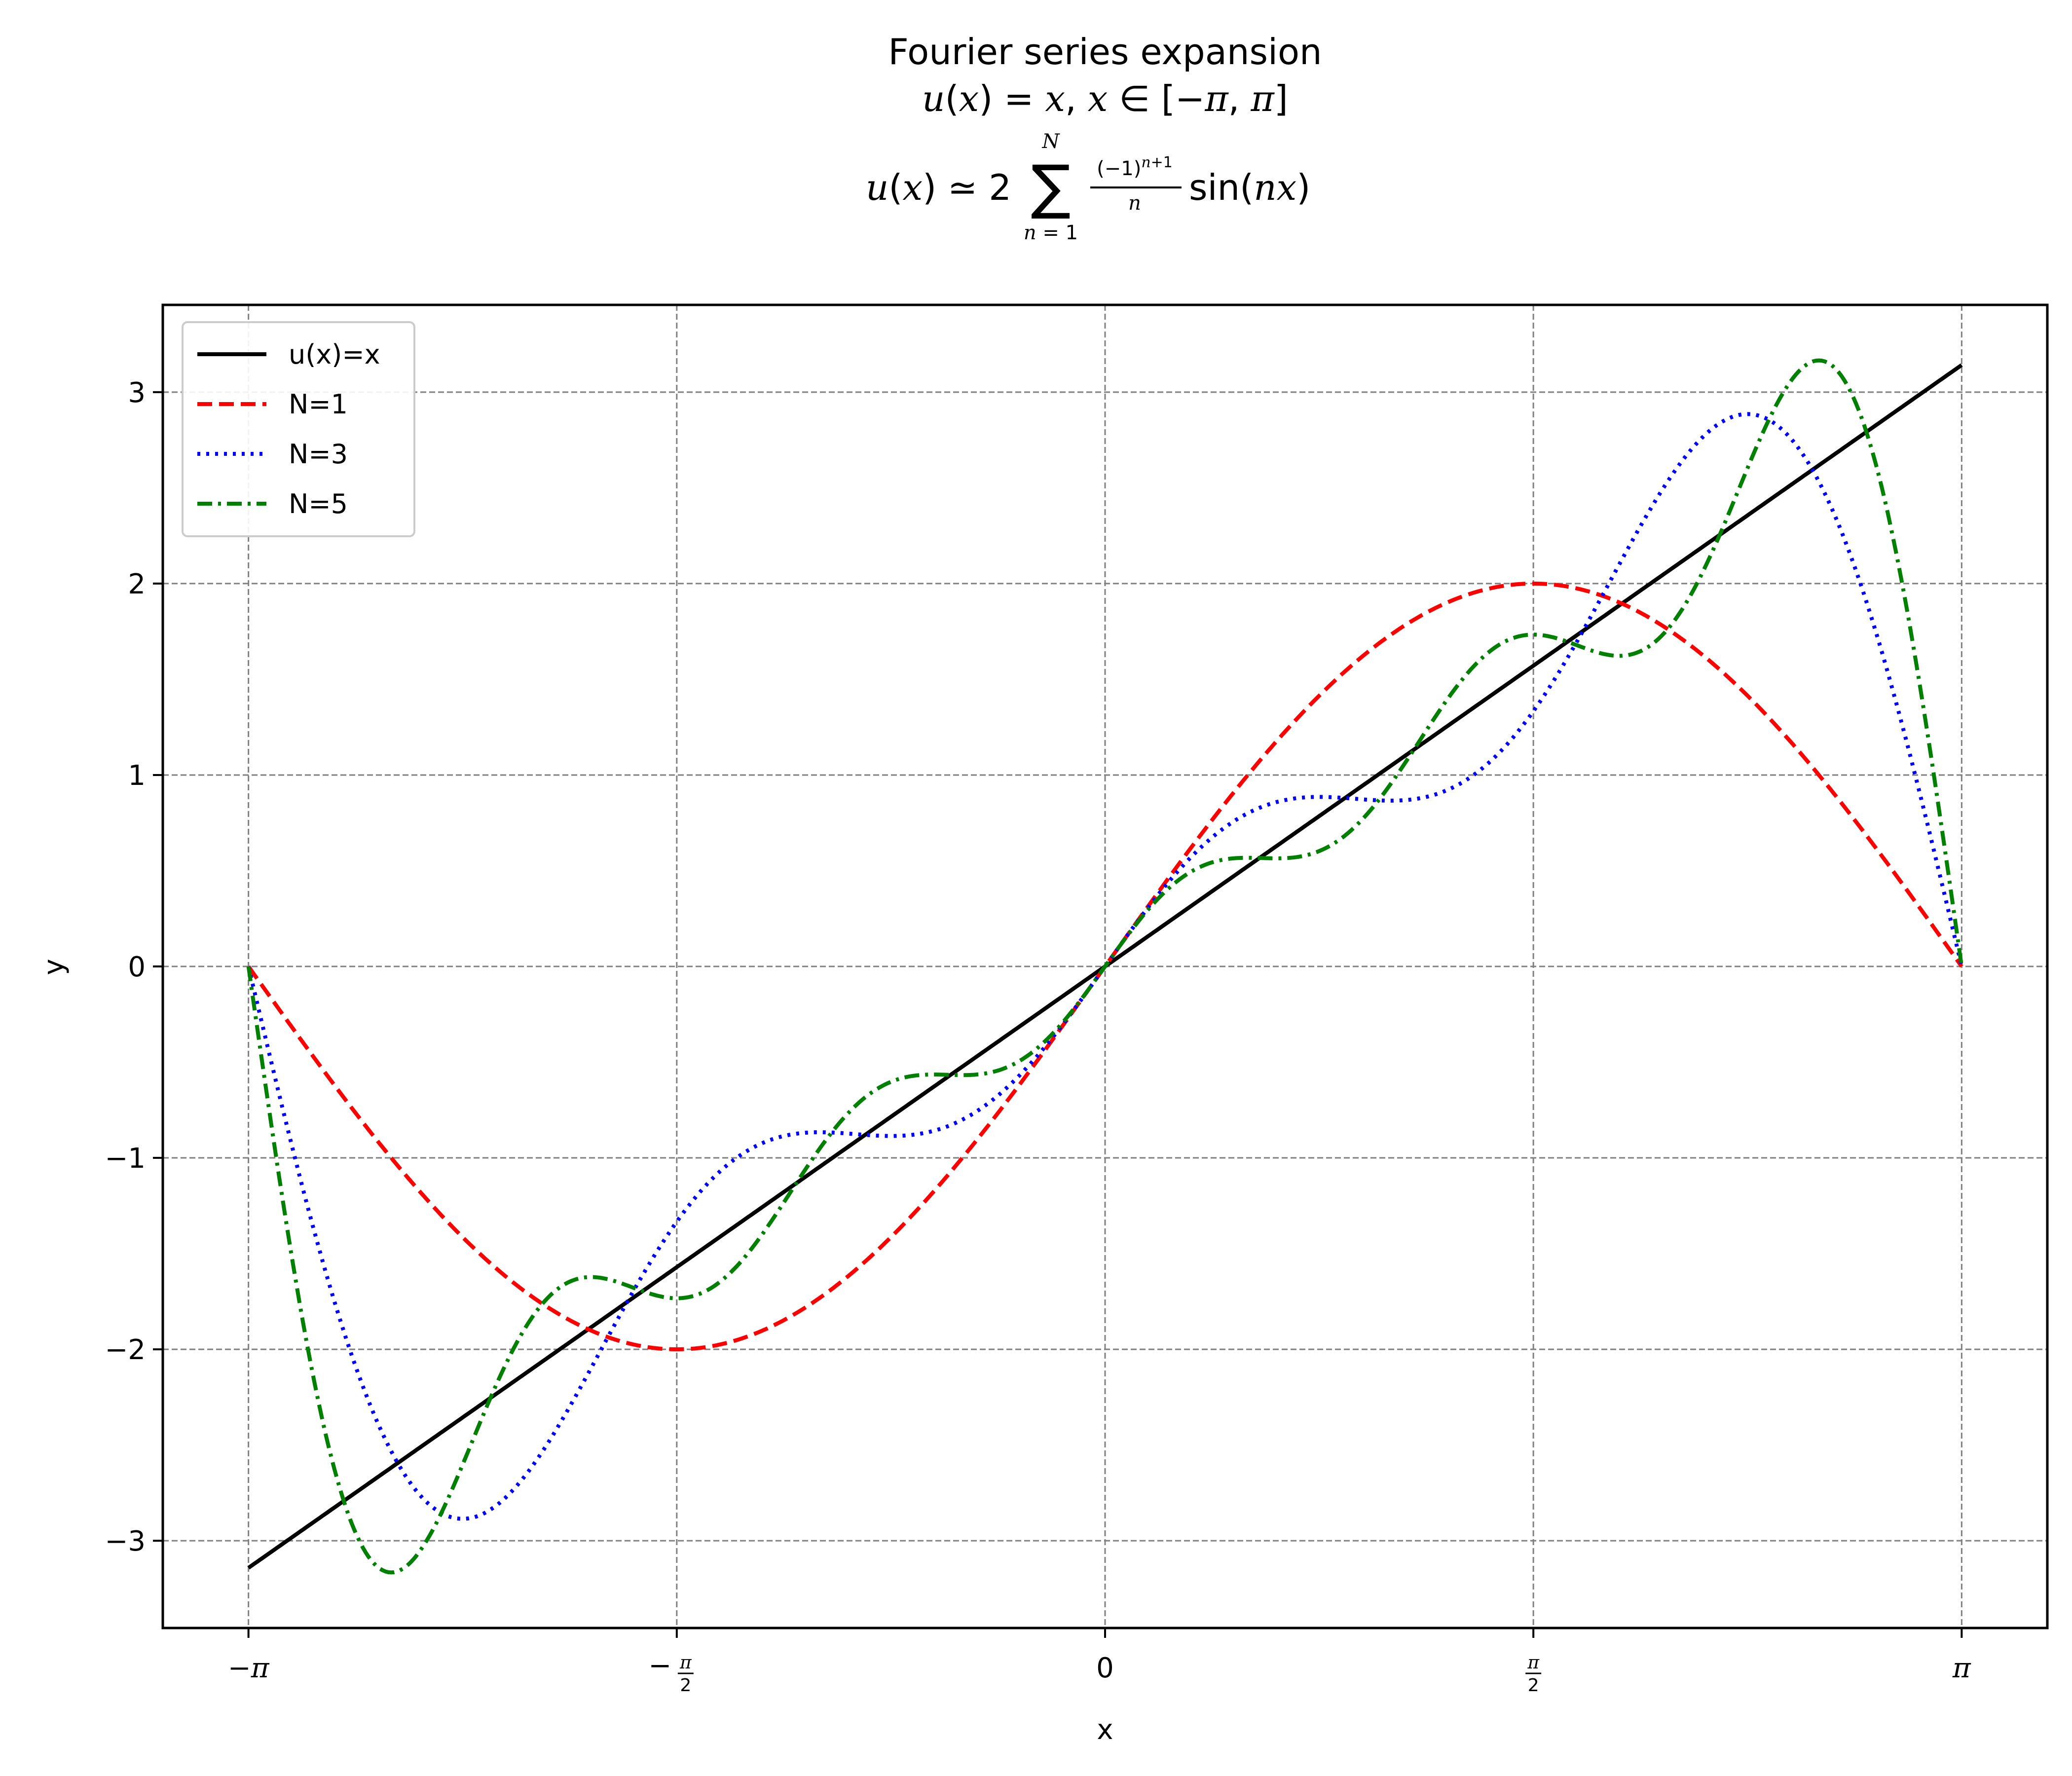  What do you see at coordinates (318, 405) in the screenshot?
I see `legend-label-1: N=1` at bounding box center [318, 405].